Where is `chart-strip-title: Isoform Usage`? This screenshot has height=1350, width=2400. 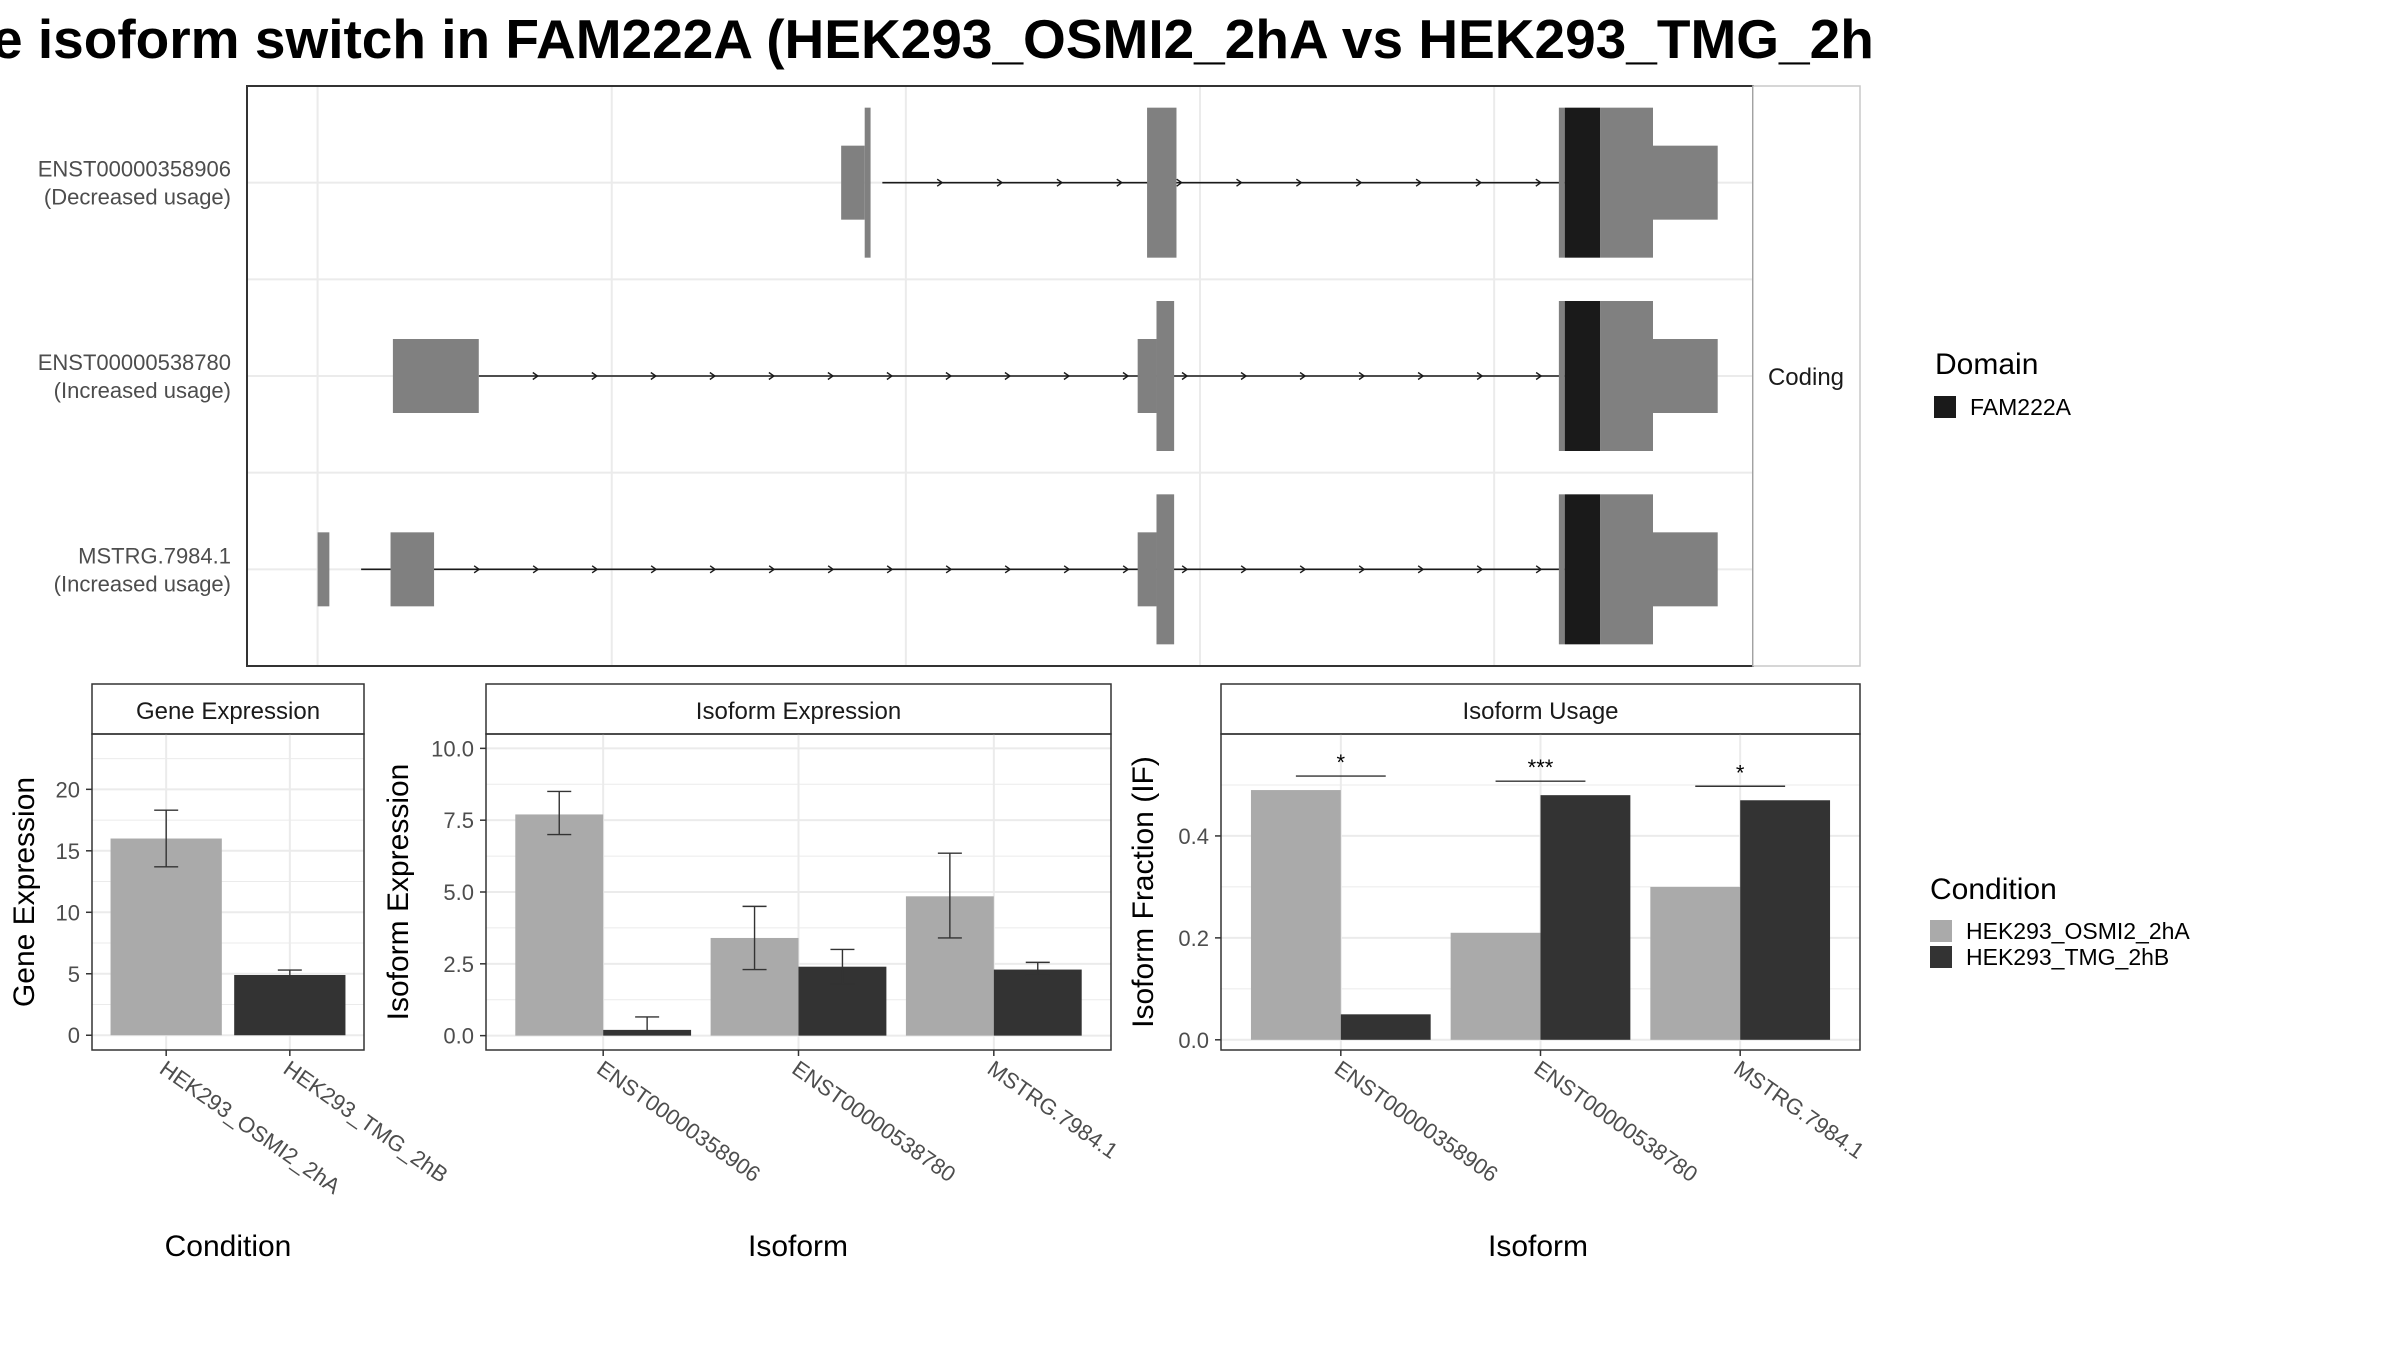
chart-strip-title: Isoform Usage is located at coordinates (1540, 711).